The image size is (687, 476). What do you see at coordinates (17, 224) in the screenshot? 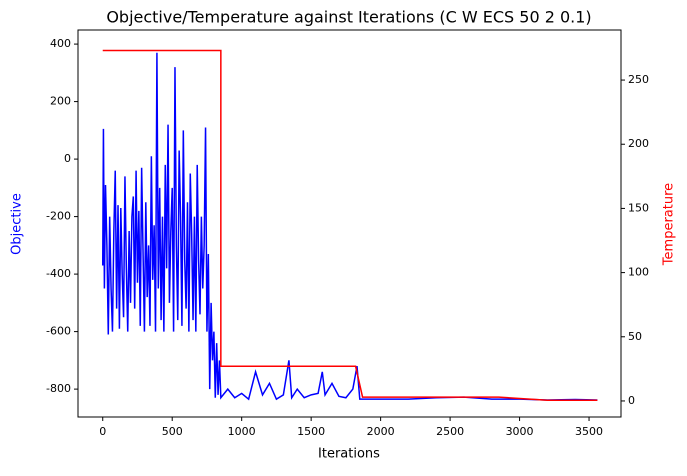
I see `y-axis-label: Objective` at bounding box center [17, 224].